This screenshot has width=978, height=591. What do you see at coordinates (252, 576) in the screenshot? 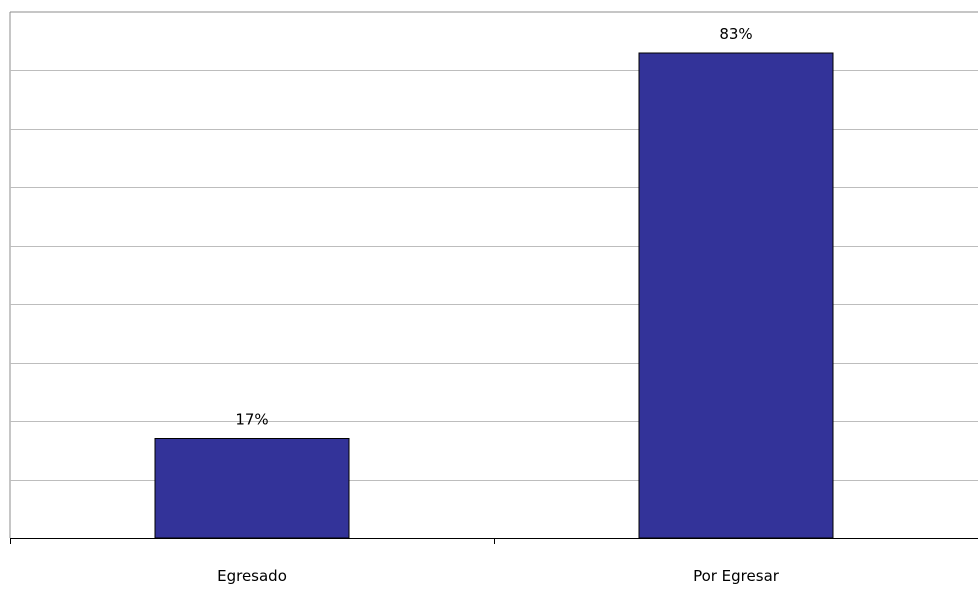
I see `x-tick-label: Egresado` at bounding box center [252, 576].